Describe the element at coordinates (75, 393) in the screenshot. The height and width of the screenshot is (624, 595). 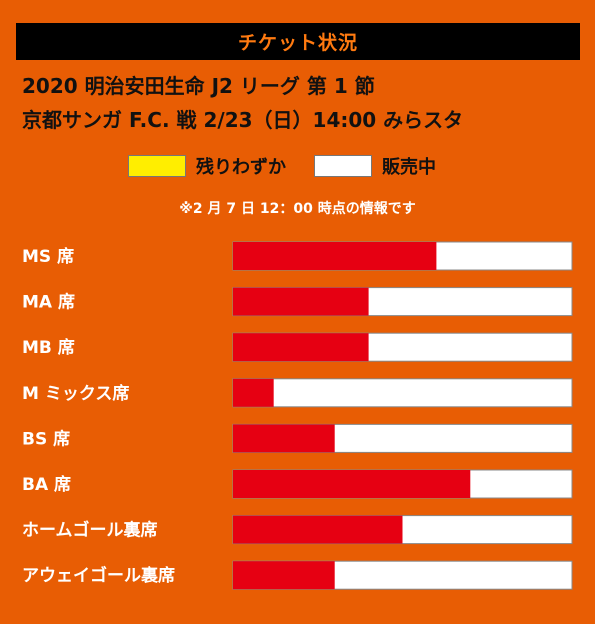
I see `category-label: M ミックス席` at that location.